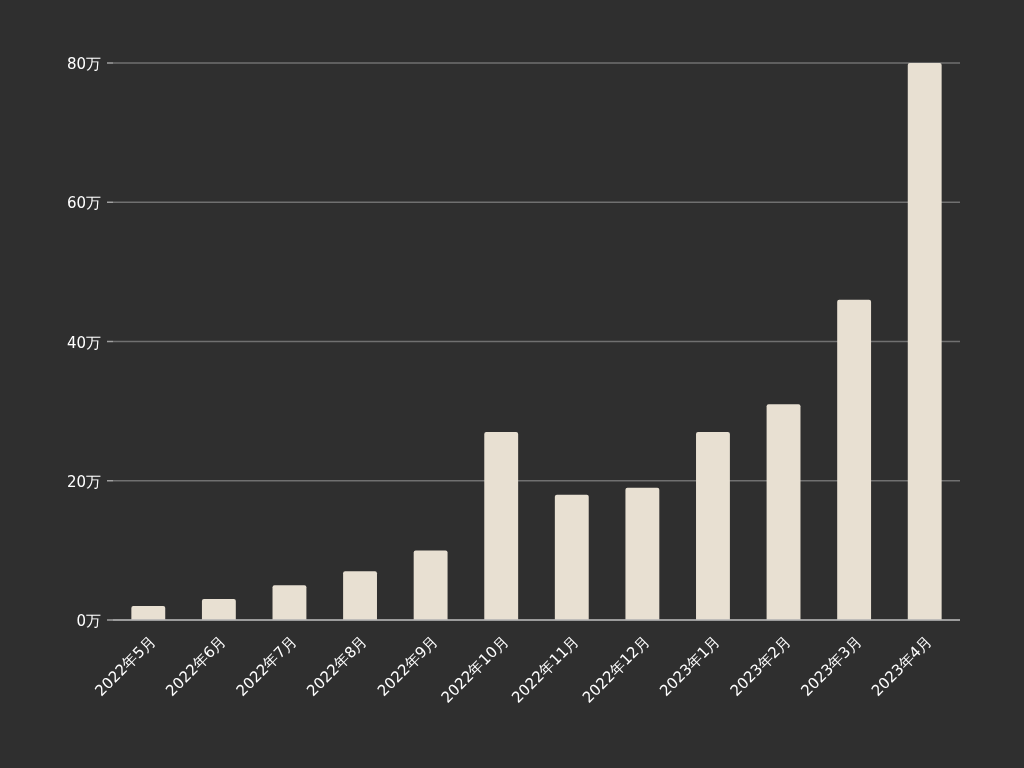 Image resolution: width=1024 pixels, height=768 pixels. What do you see at coordinates (83, 342) in the screenshot?
I see `y-tick-label: 40万` at bounding box center [83, 342].